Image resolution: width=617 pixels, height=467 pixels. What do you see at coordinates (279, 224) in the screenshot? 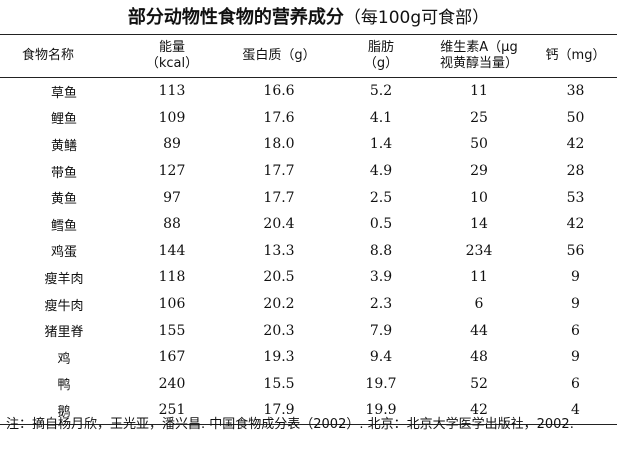
I see `cell-protein: 20.4` at bounding box center [279, 224].